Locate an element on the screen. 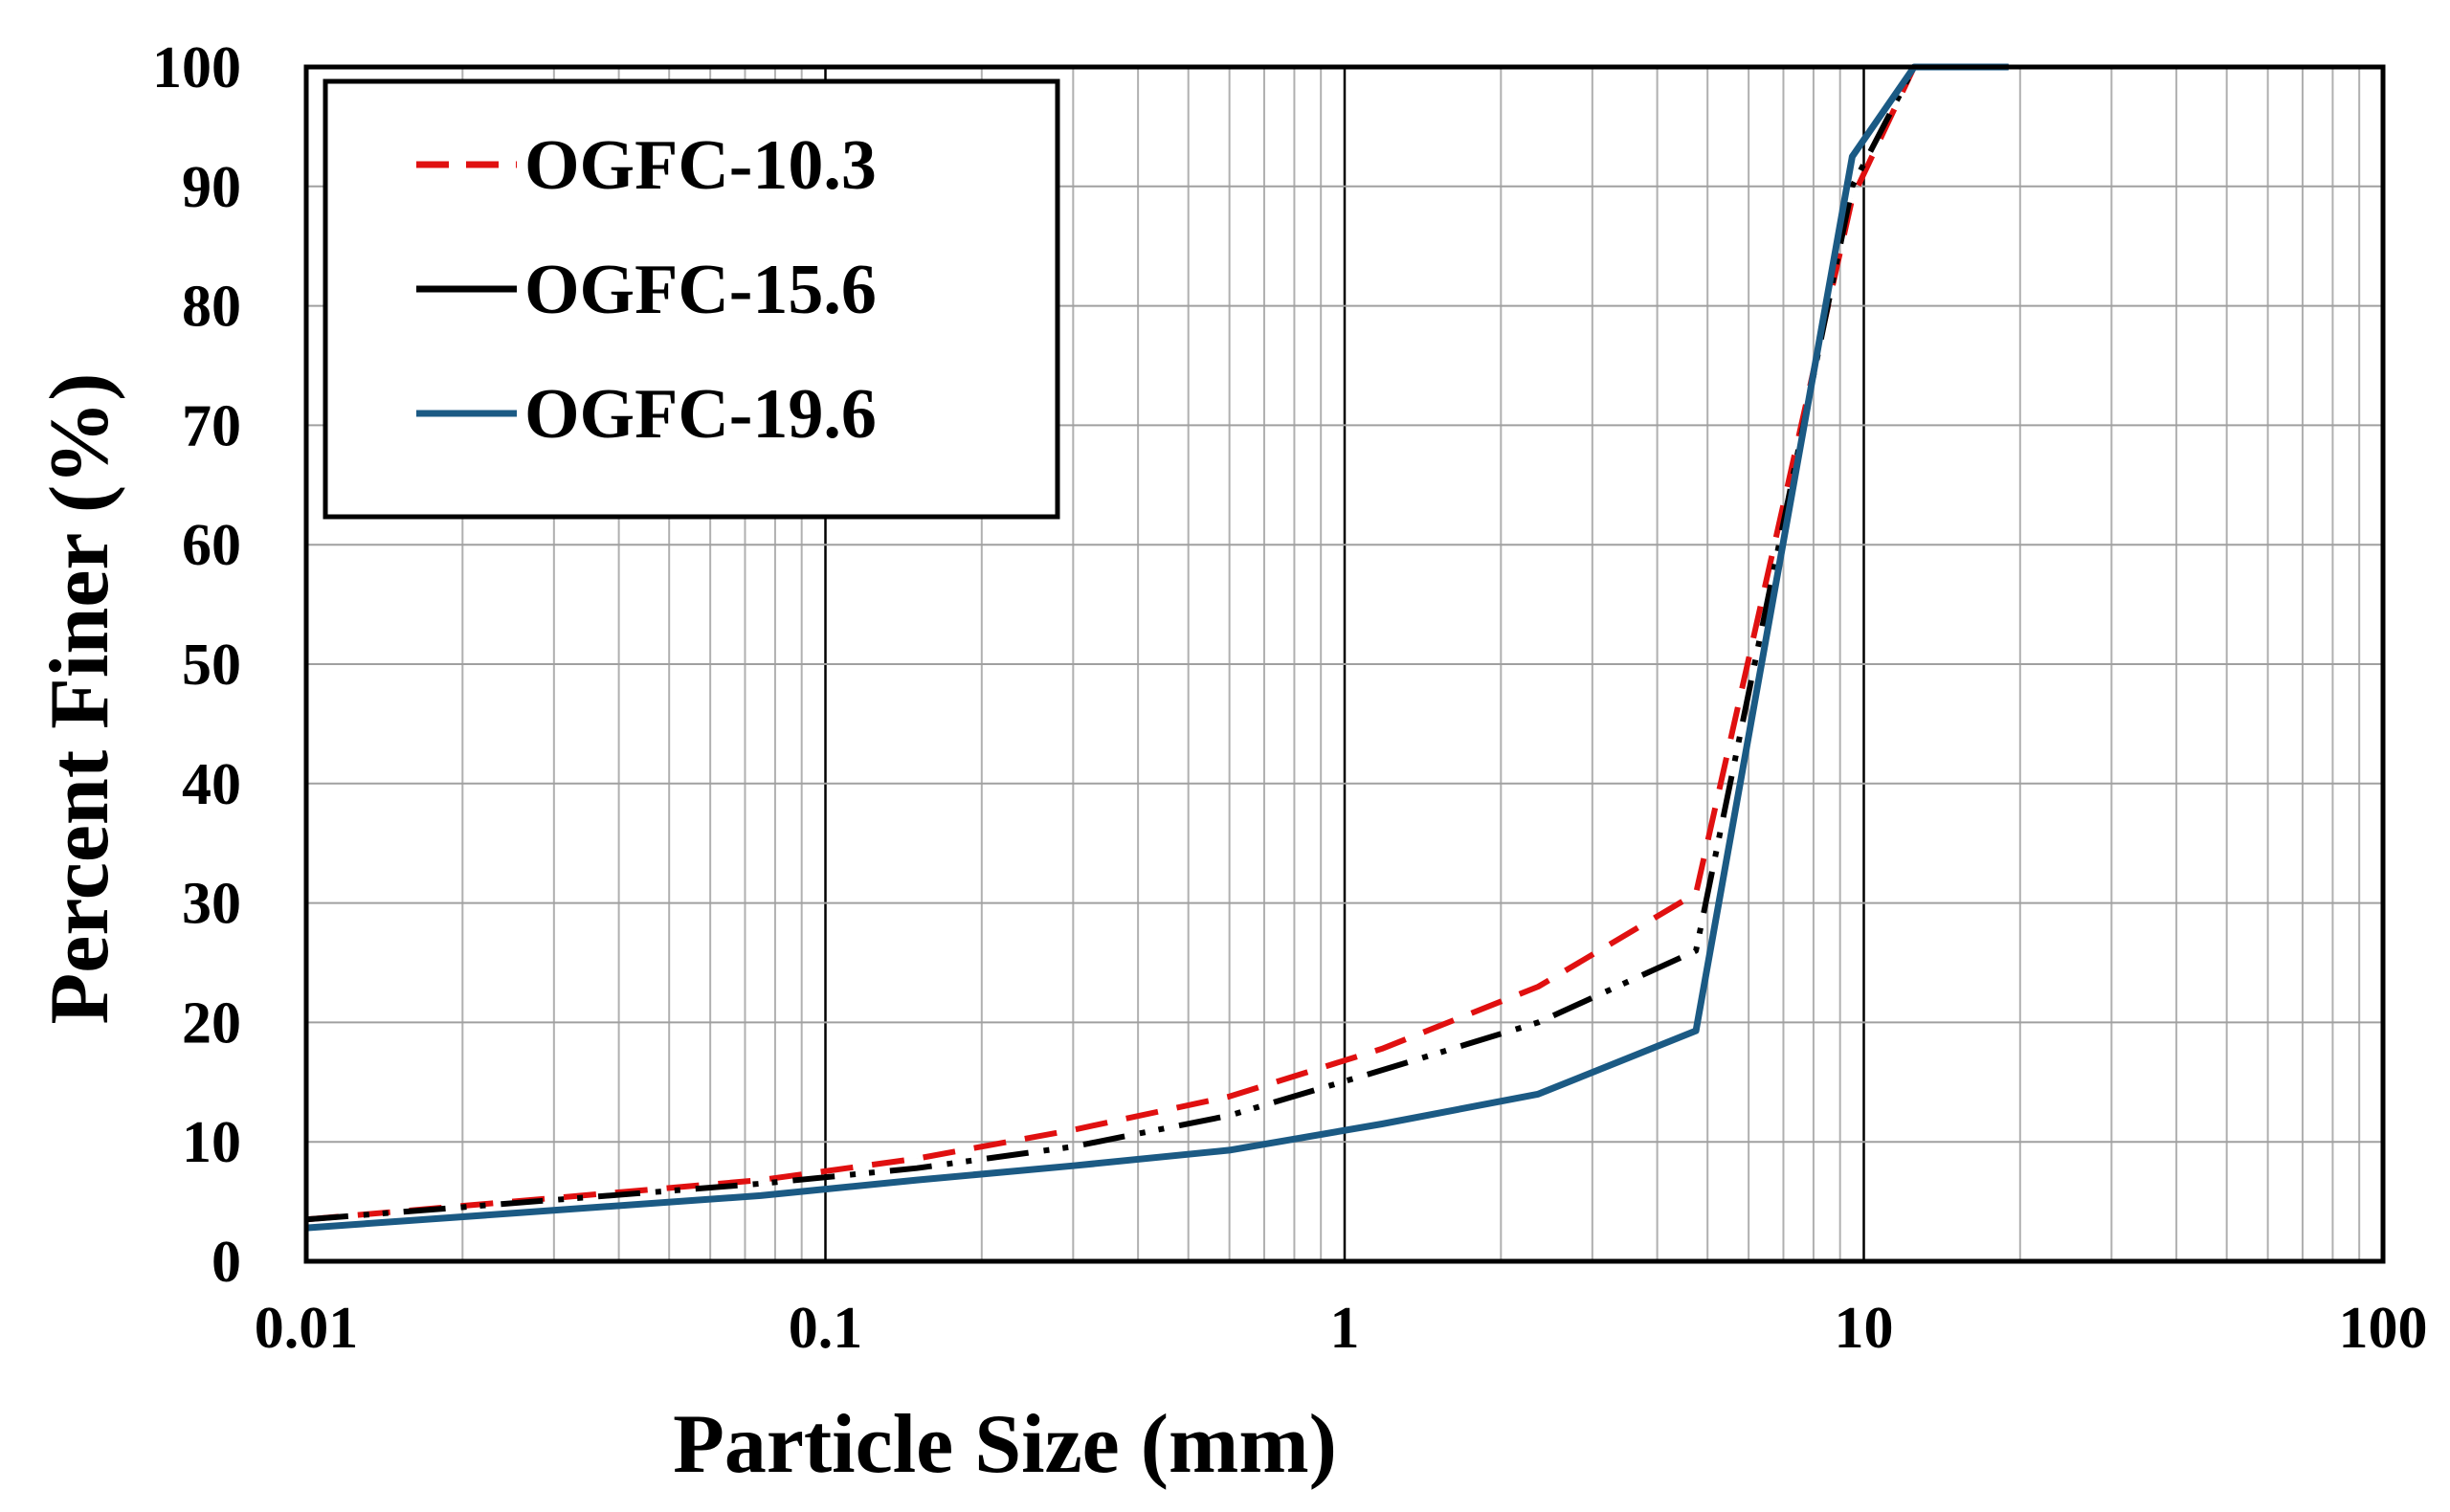 The image size is (2450, 1512). x-tick-labels: 0.01 0.1 1 10 100 is located at coordinates (1342, 1328).